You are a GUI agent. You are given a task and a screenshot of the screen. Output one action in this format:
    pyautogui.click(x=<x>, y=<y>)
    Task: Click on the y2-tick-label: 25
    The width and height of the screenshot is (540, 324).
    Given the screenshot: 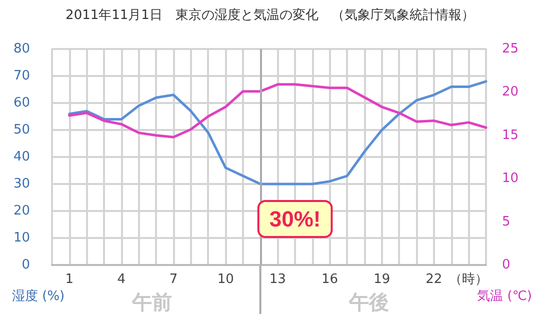 What is the action you would take?
    pyautogui.click(x=510, y=49)
    